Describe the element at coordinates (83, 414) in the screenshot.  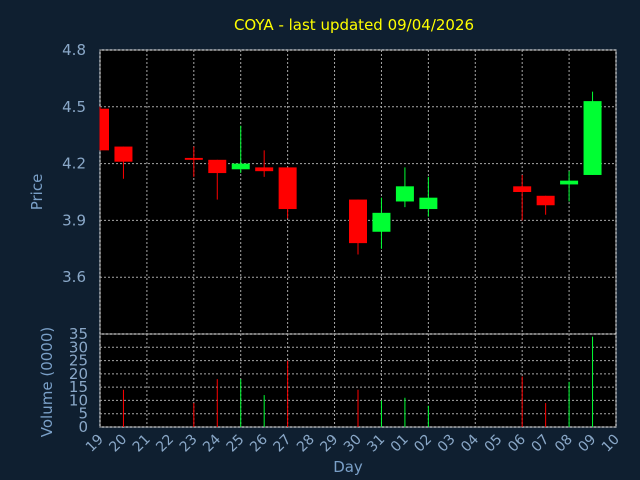
I see `volume-tick-label: 5` at that location.